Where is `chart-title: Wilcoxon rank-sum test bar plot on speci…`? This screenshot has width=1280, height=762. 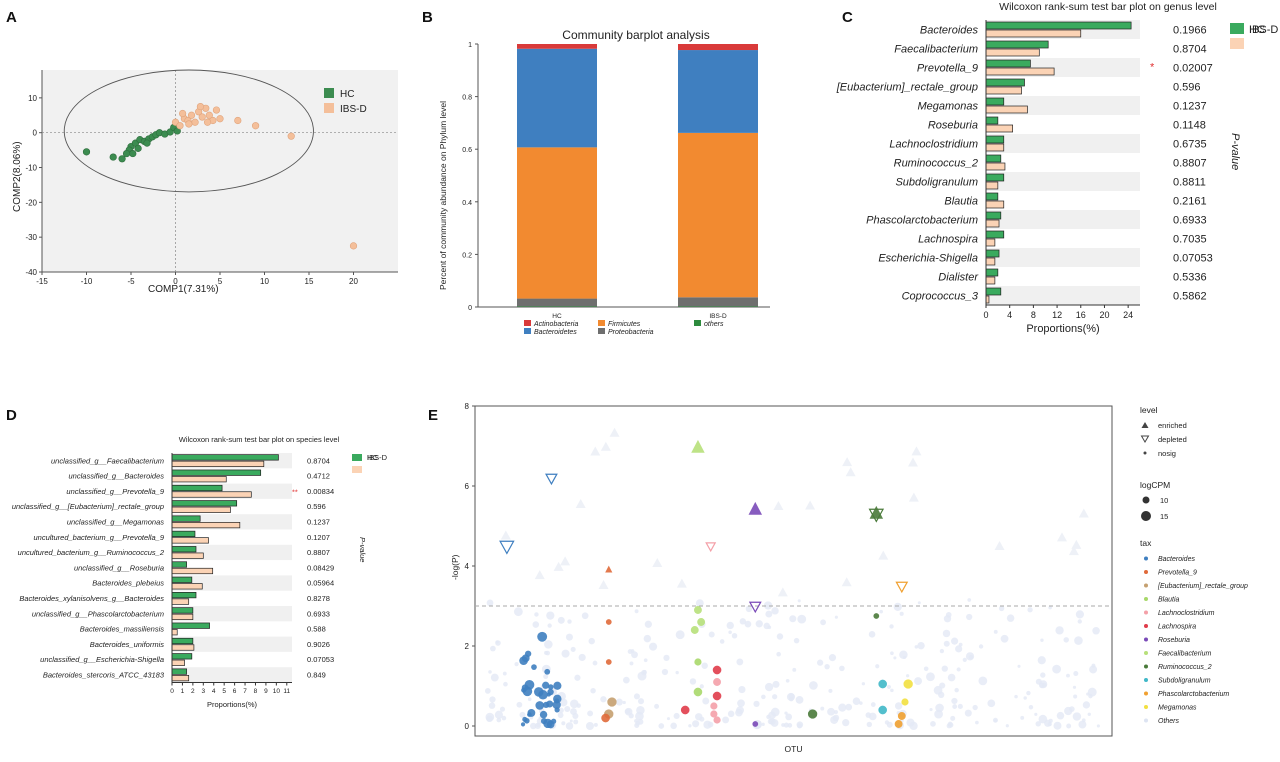
chart-title: Wilcoxon rank-sum test bar plot on speci… is located at coordinates (259, 439).